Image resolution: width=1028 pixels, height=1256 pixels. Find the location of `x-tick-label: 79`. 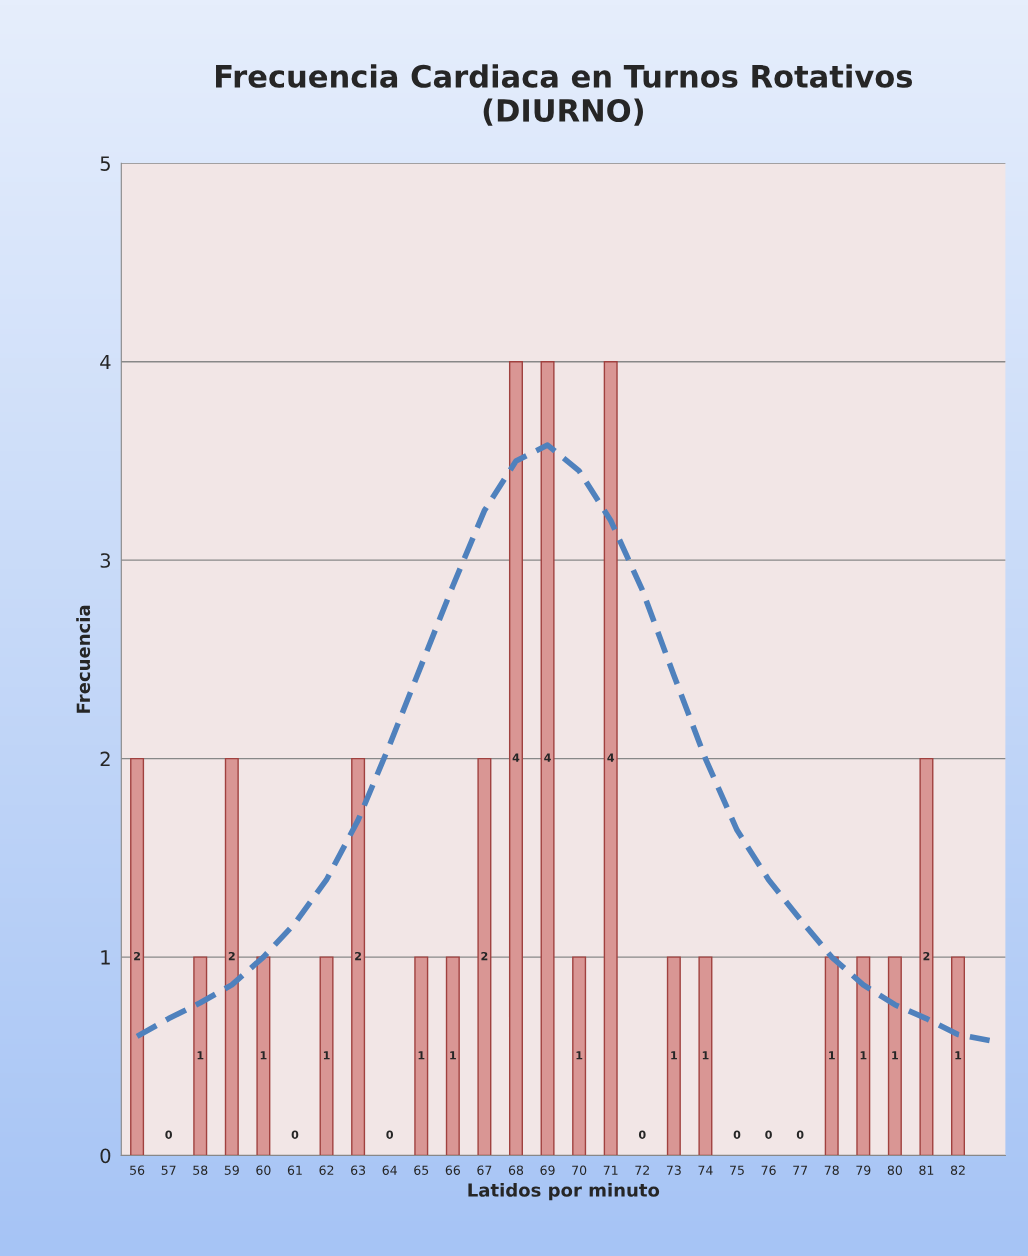

x-tick-label: 79 is located at coordinates (863, 1170).